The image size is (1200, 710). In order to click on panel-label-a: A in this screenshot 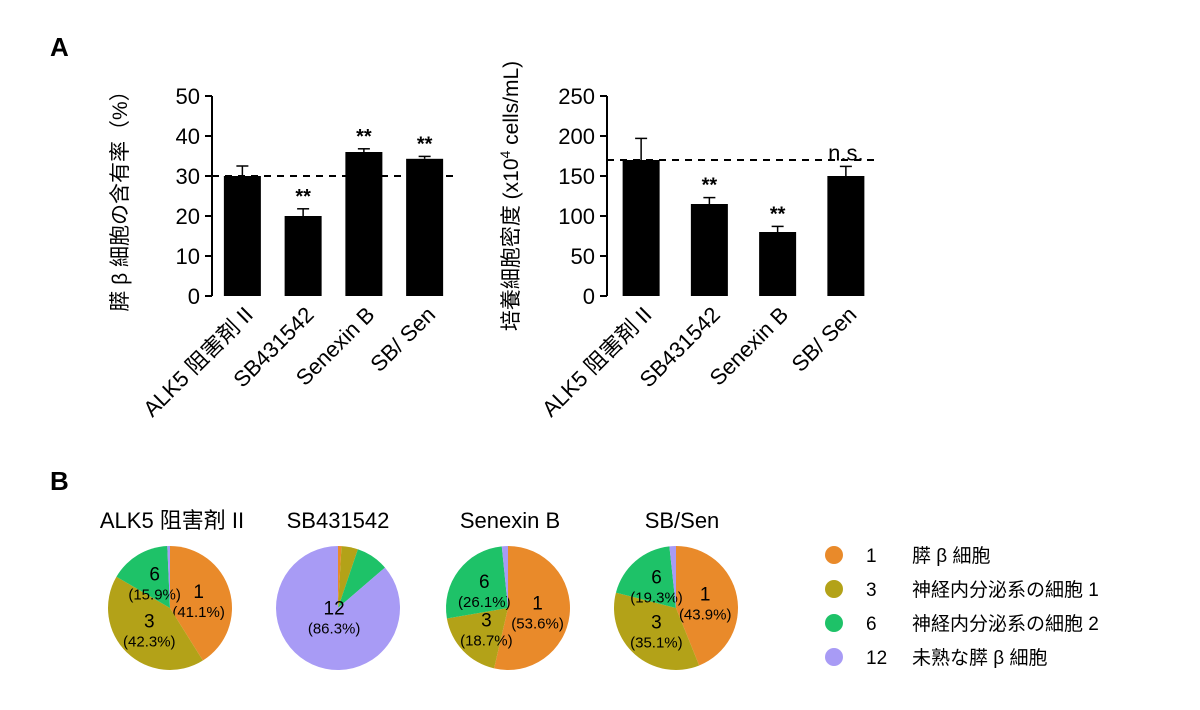, I will do `click(59, 47)`.